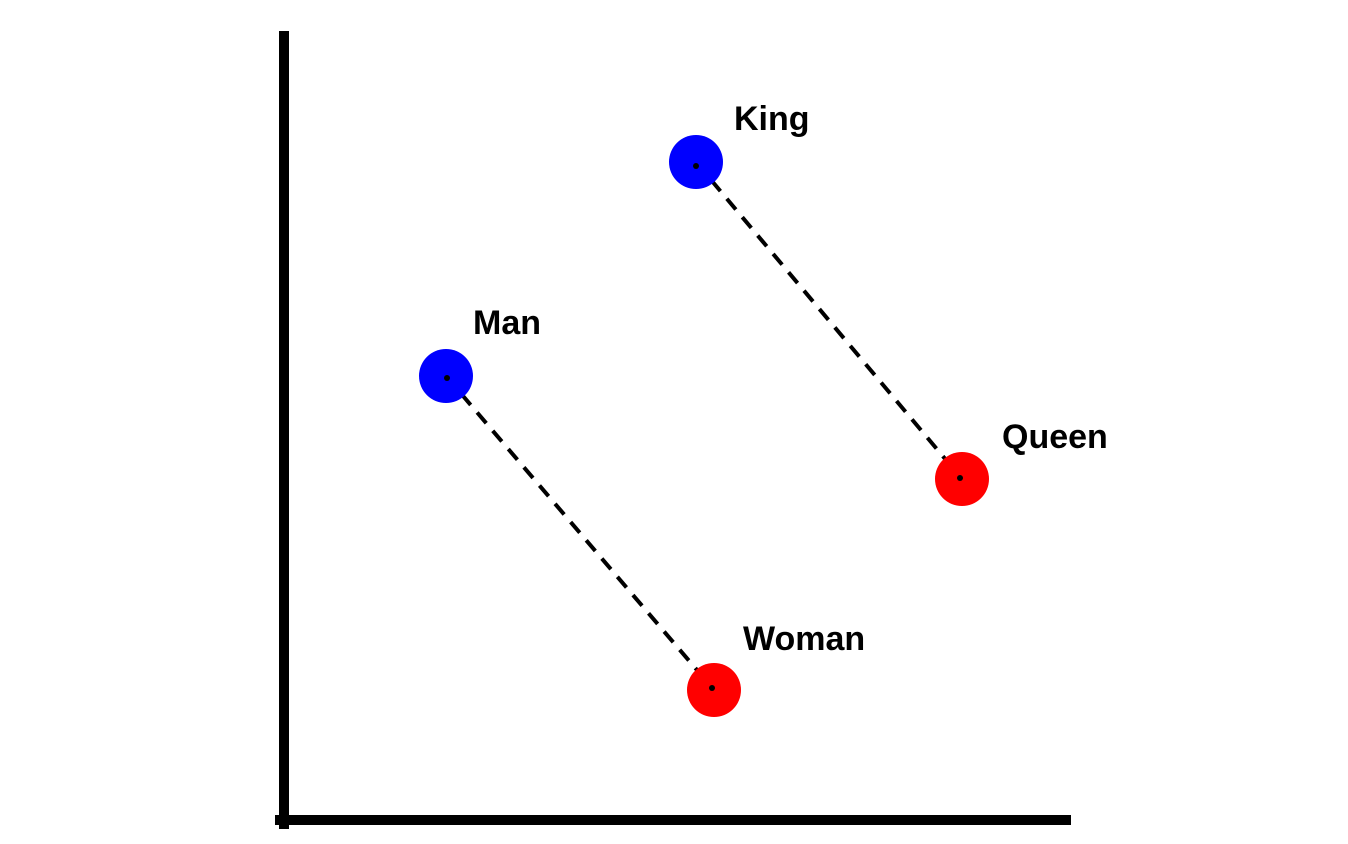  Describe the element at coordinates (712, 688) in the screenshot. I see `woman-center-dot` at that location.